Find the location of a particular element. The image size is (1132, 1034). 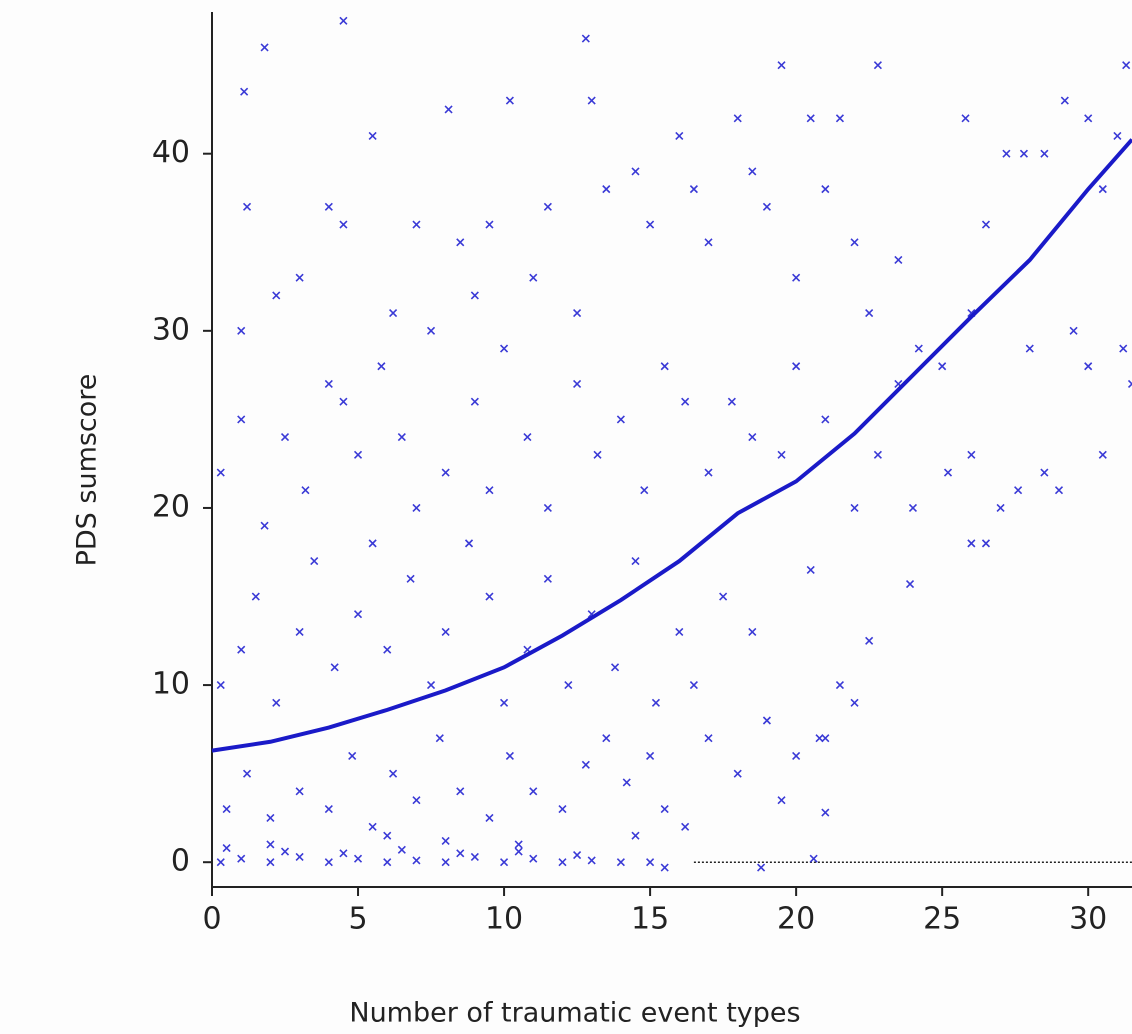

y-tick-label: 40 is located at coordinates (171, 152).